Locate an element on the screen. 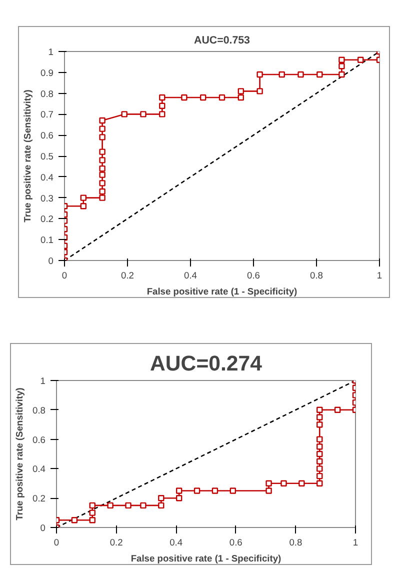 This screenshot has height=588, width=397. y-tick-label: 0.7 is located at coordinates (47, 115).